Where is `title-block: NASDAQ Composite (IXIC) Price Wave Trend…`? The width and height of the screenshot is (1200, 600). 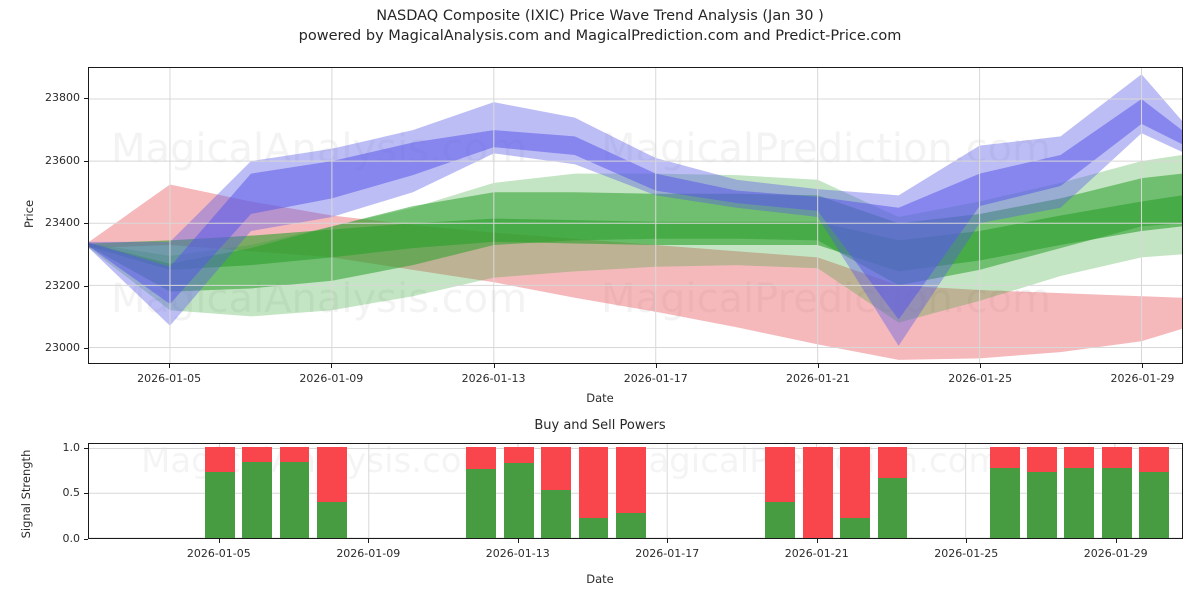 title-block: NASDAQ Composite (IXIC) Price Wave Trend… is located at coordinates (600, 26).